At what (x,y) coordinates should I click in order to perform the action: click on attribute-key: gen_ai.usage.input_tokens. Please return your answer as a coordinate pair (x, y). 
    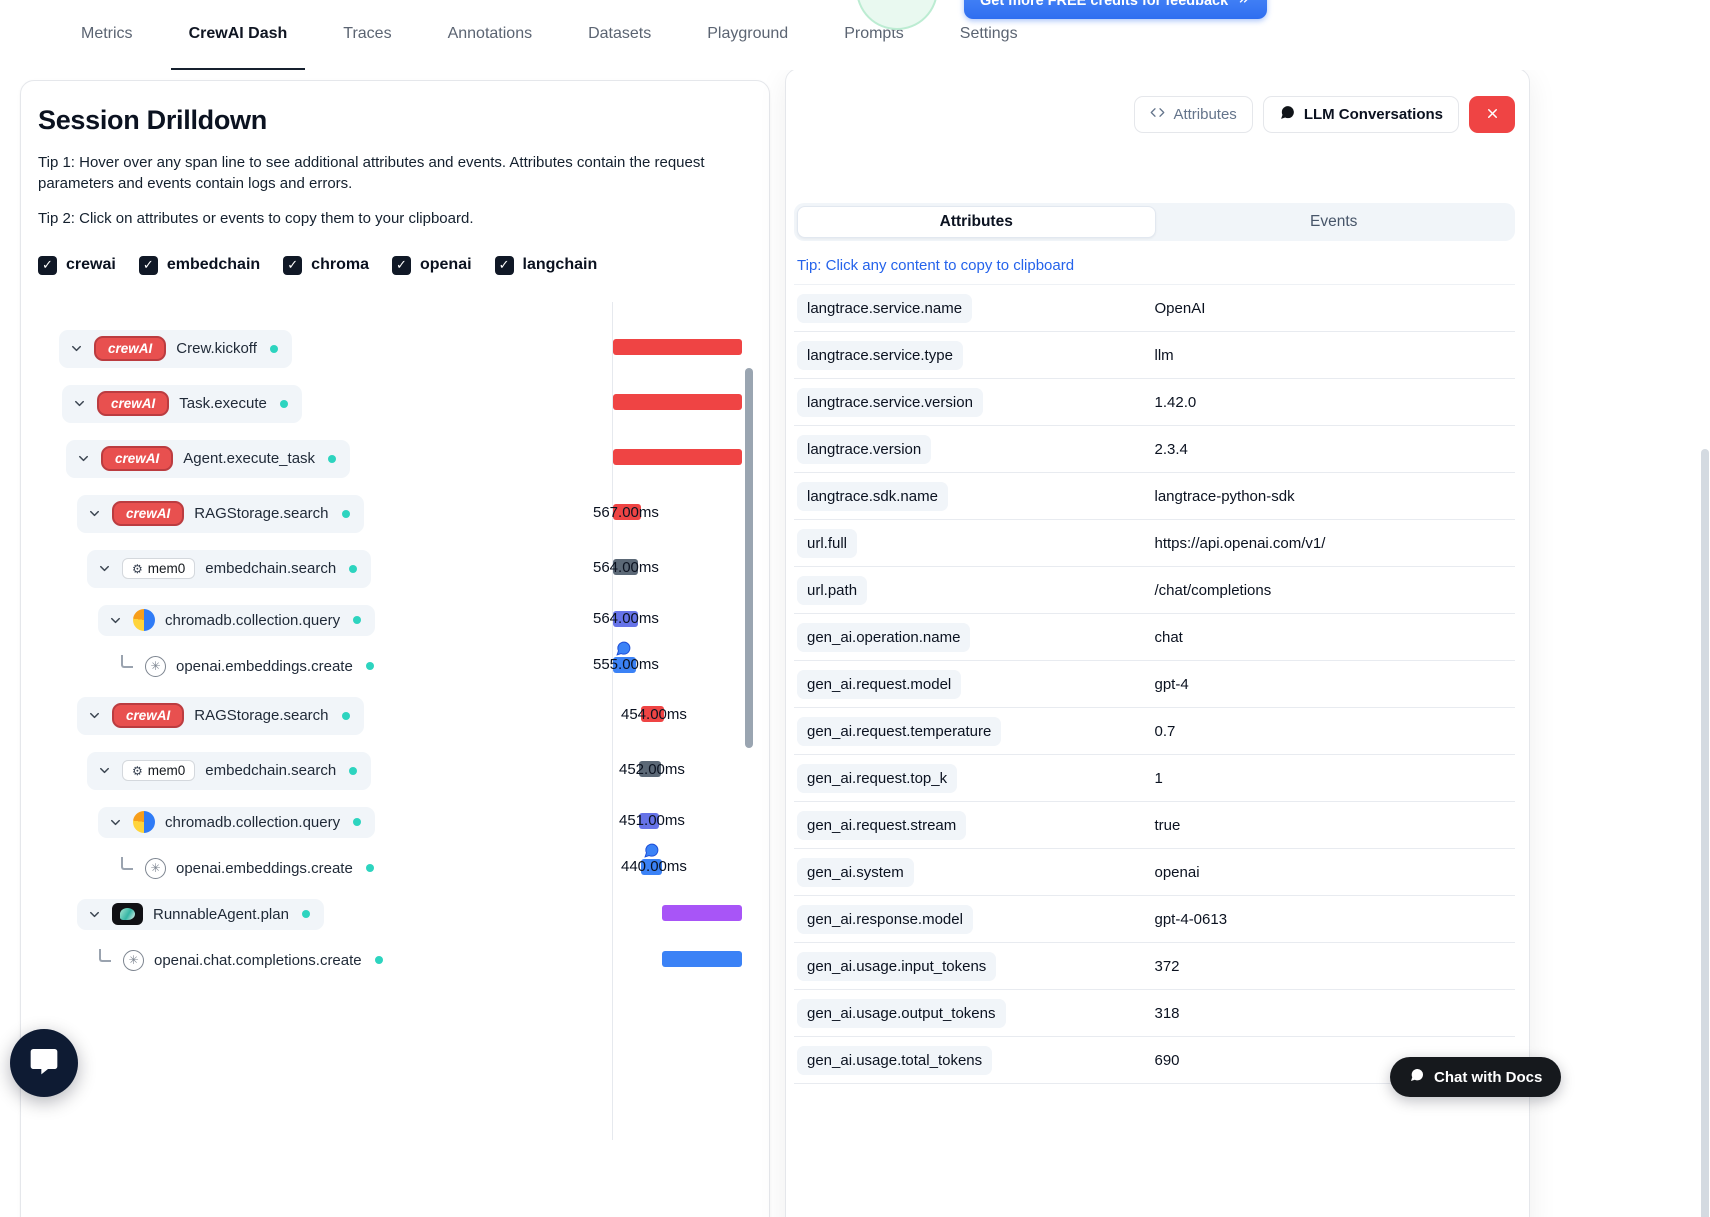
    Looking at the image, I should click on (897, 966).